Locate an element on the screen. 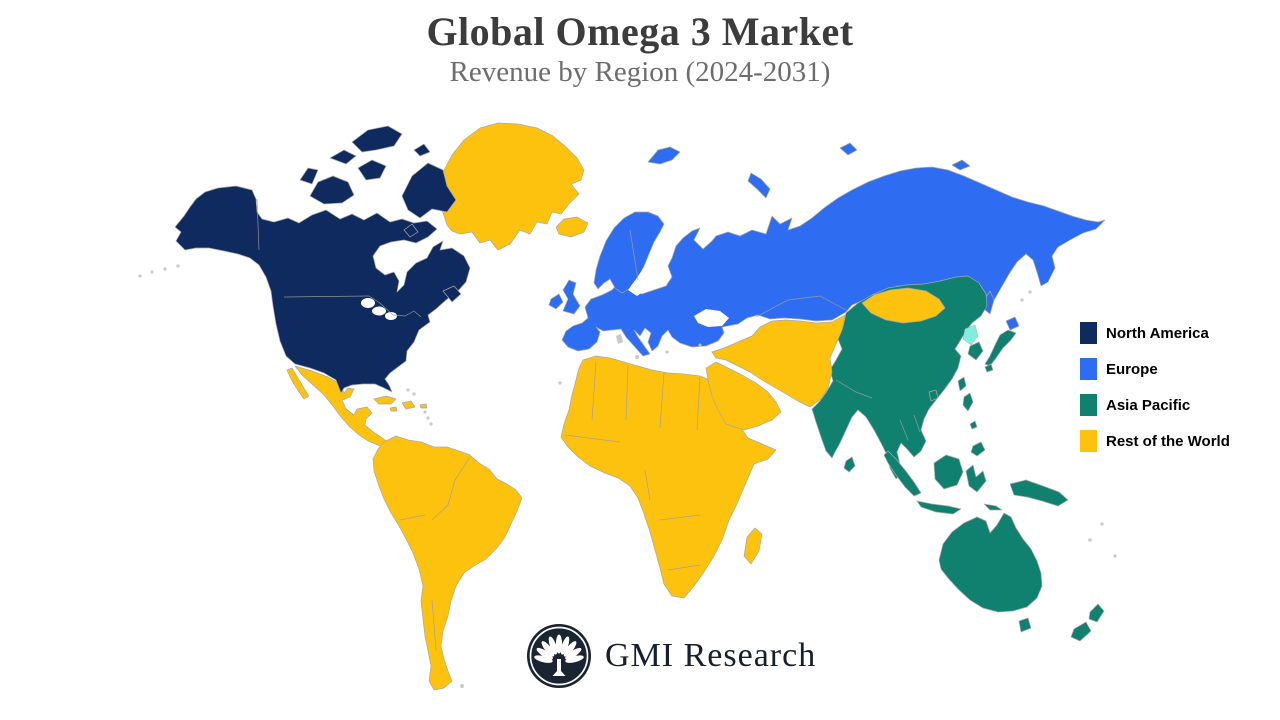  south-korea is located at coordinates (975, 351).